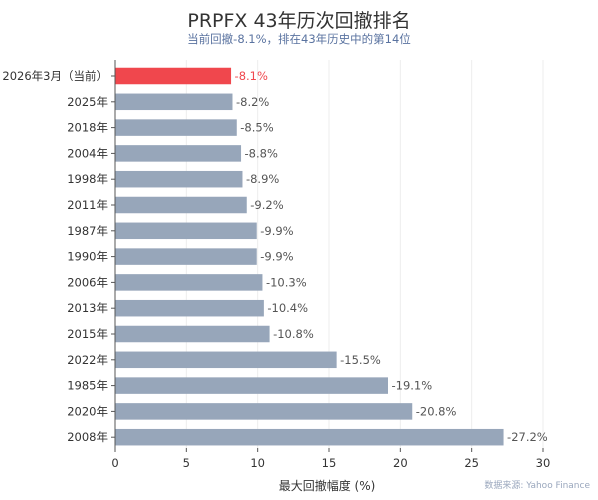 The height and width of the screenshot is (500, 598). What do you see at coordinates (543, 463) in the screenshot?
I see `x-tick-label-30: 30` at bounding box center [543, 463].